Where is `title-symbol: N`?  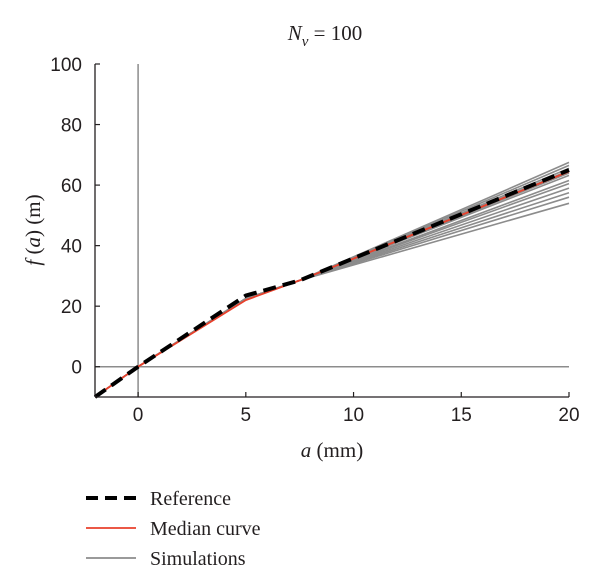
title-symbol: N is located at coordinates (295, 33).